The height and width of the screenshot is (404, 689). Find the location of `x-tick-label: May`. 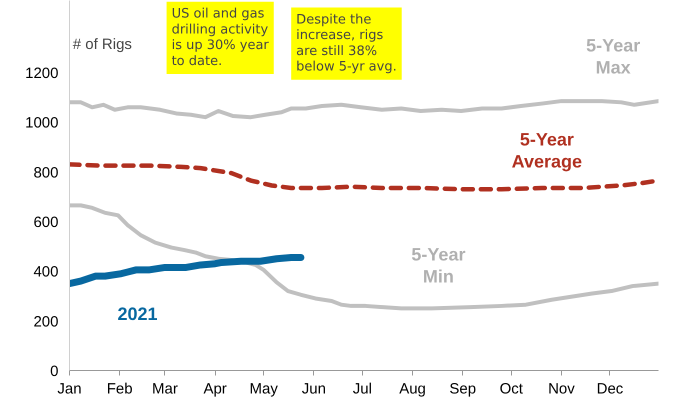

x-tick-label: May is located at coordinates (264, 389).